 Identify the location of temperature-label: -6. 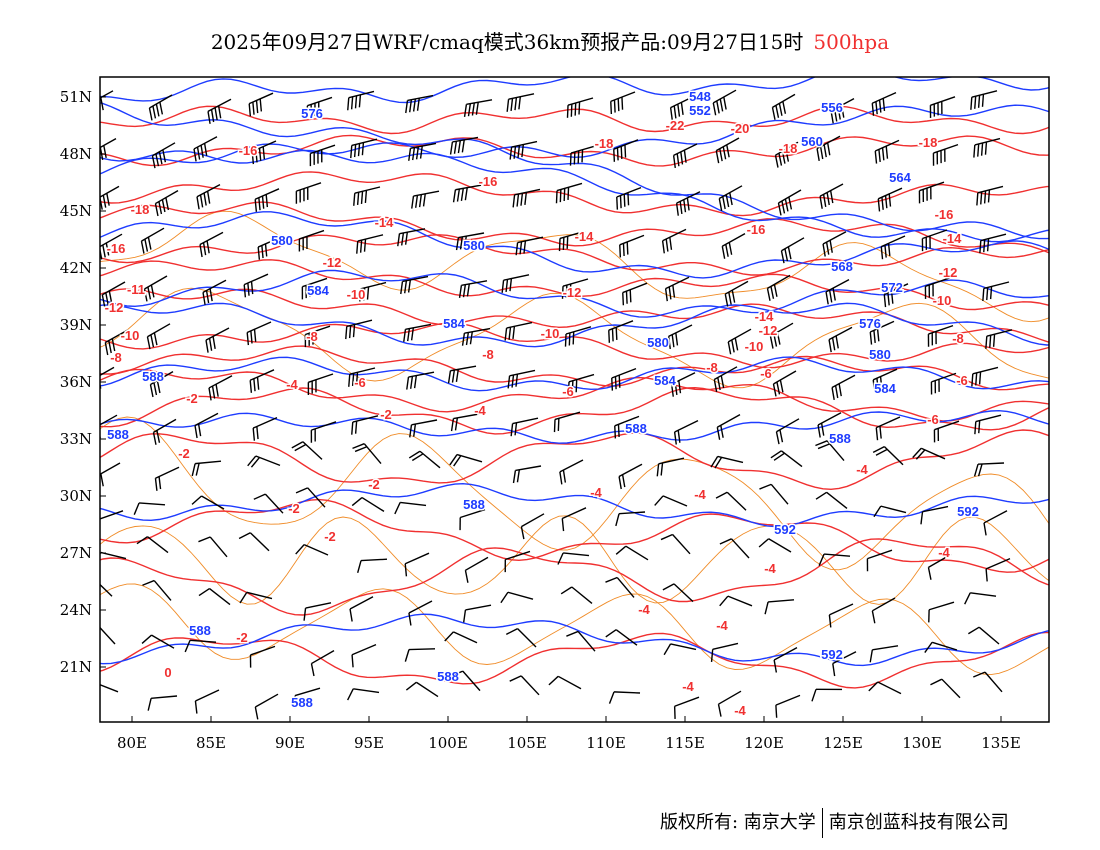
(933, 419).